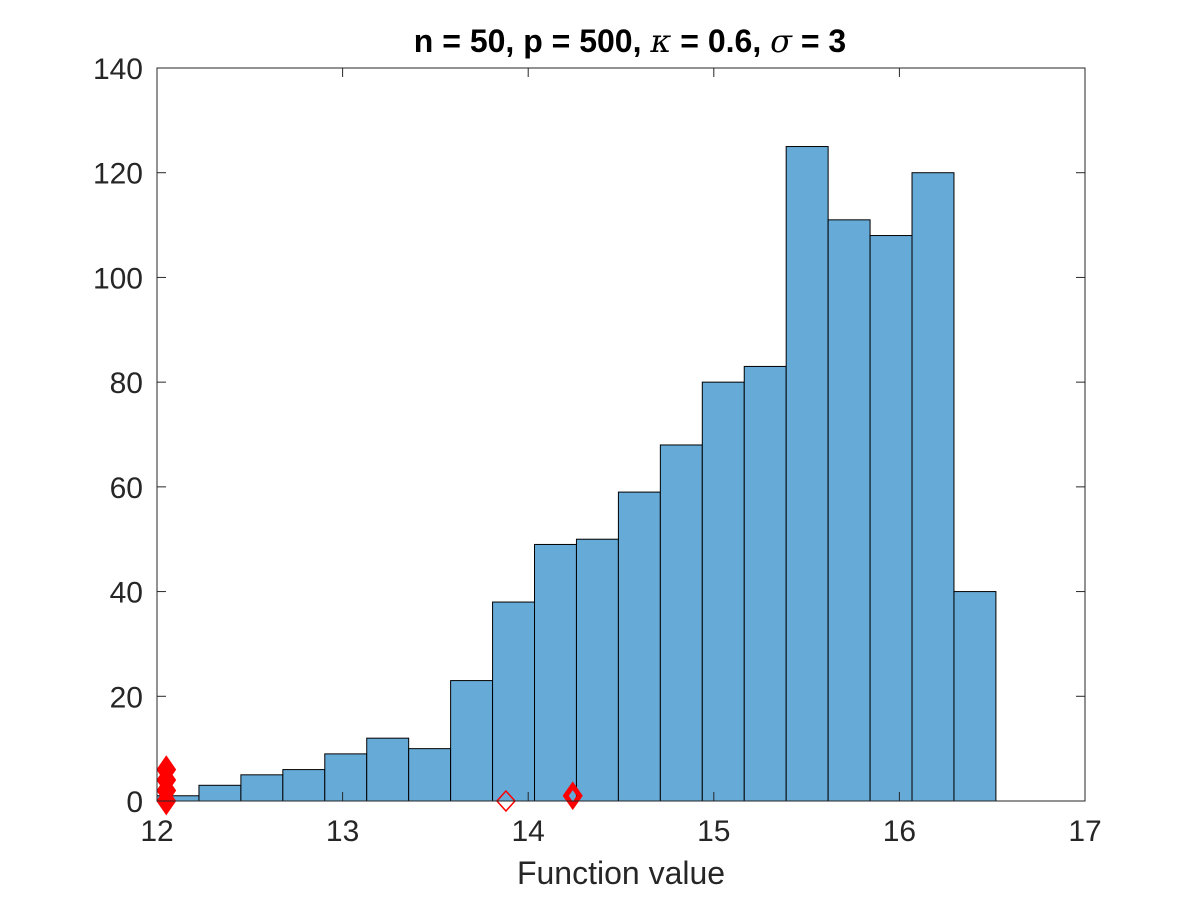 Image resolution: width=1200 pixels, height=900 pixels. Describe the element at coordinates (126, 488) in the screenshot. I see `y-tick-label: 60` at that location.